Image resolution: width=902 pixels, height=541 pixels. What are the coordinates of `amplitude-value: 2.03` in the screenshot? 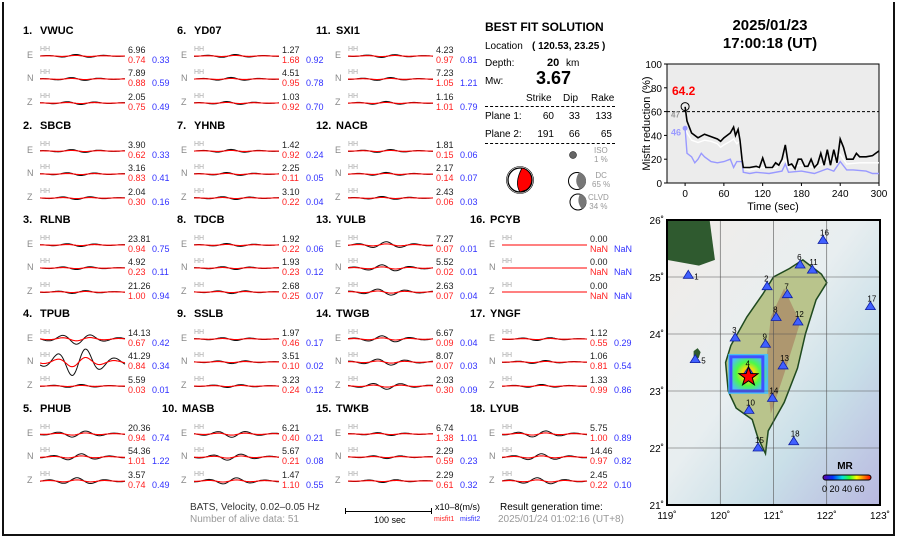 It's located at (445, 379).